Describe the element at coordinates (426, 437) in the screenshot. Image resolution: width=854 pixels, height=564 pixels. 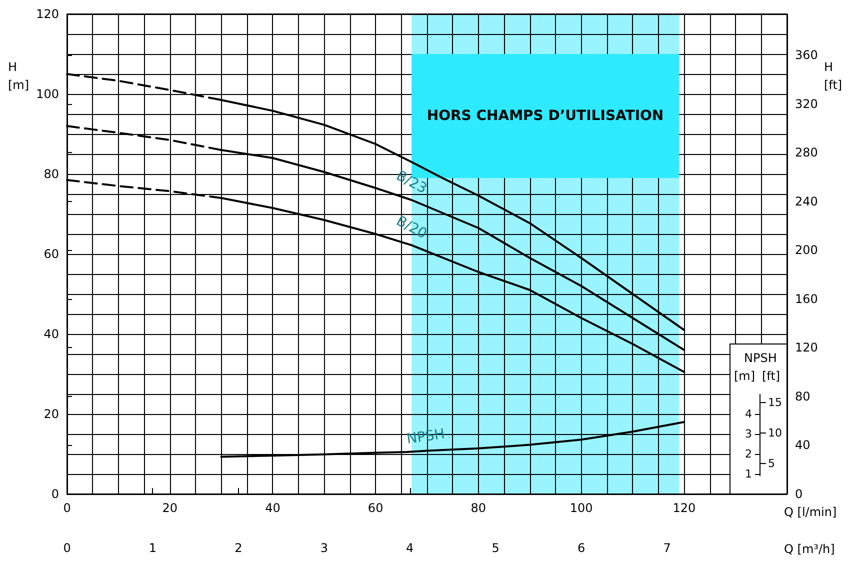
I see `text: NPSH` at that location.